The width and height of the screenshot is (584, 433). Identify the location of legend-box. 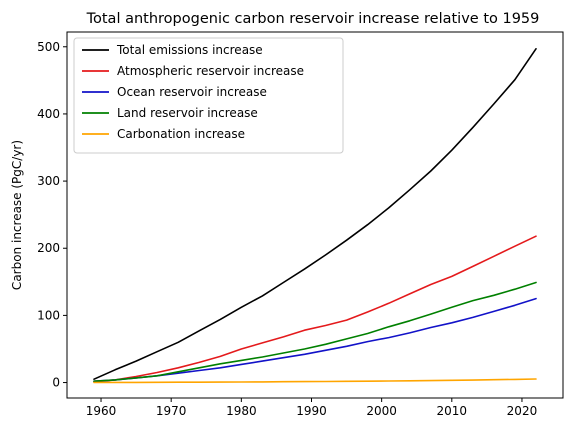
(208, 95).